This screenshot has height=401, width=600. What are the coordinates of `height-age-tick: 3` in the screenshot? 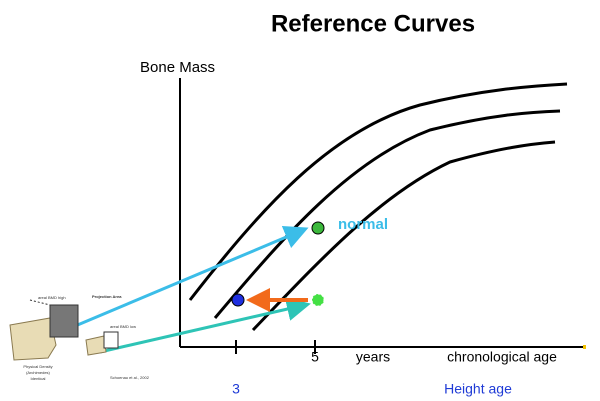 It's located at (236, 389).